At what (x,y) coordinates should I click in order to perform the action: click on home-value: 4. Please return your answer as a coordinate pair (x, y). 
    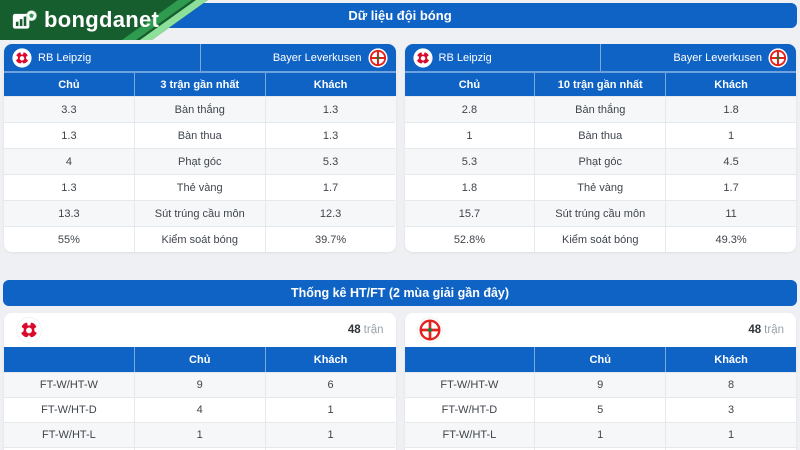
    Looking at the image, I should click on (199, 409).